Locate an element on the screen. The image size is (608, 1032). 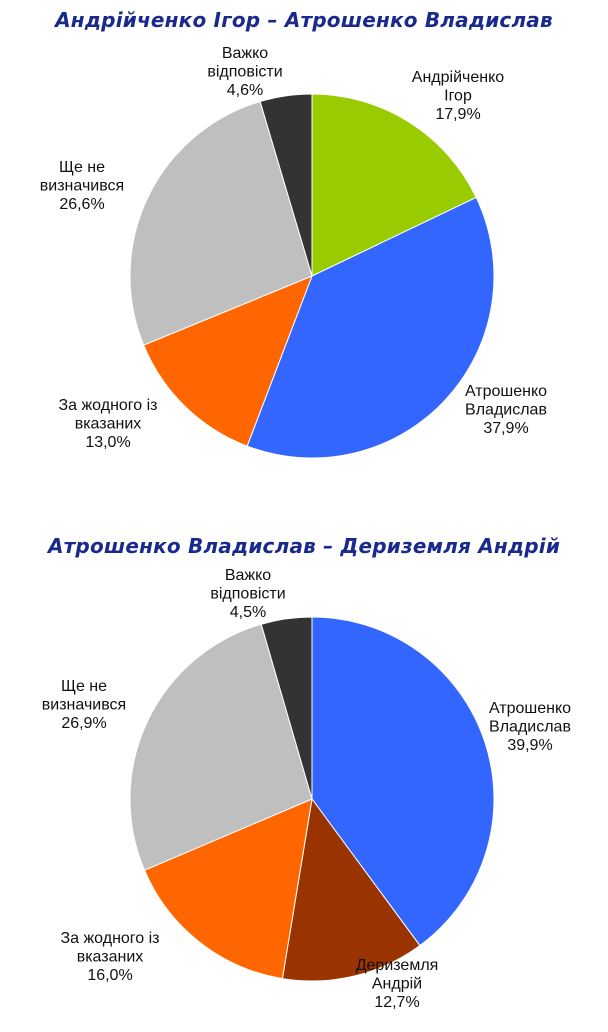
chart-2-slice-1-label: Атрошенко Владислав 39,9% is located at coordinates (530, 727).